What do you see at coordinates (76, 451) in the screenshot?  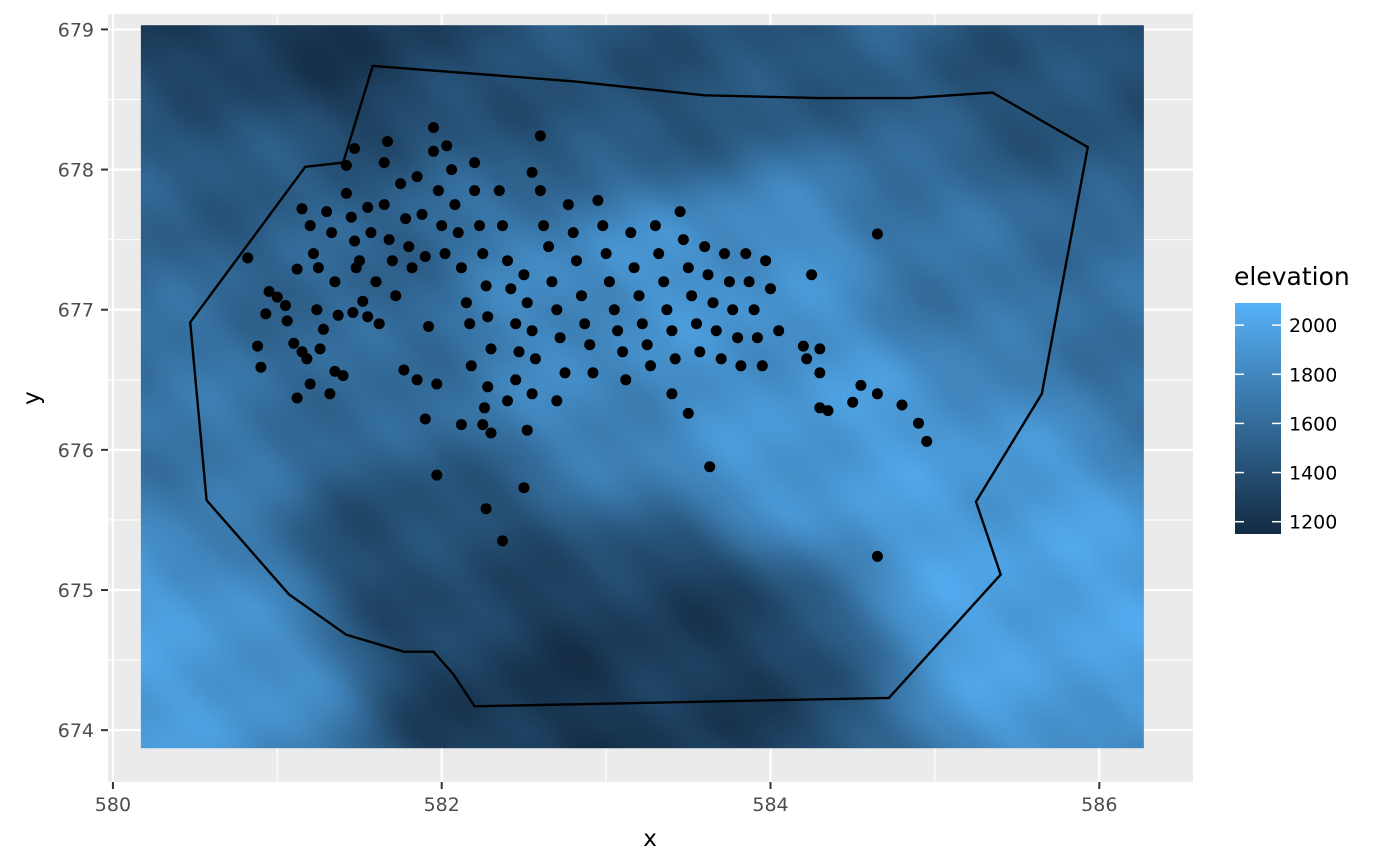 I see `y-tick-label: 676` at bounding box center [76, 451].